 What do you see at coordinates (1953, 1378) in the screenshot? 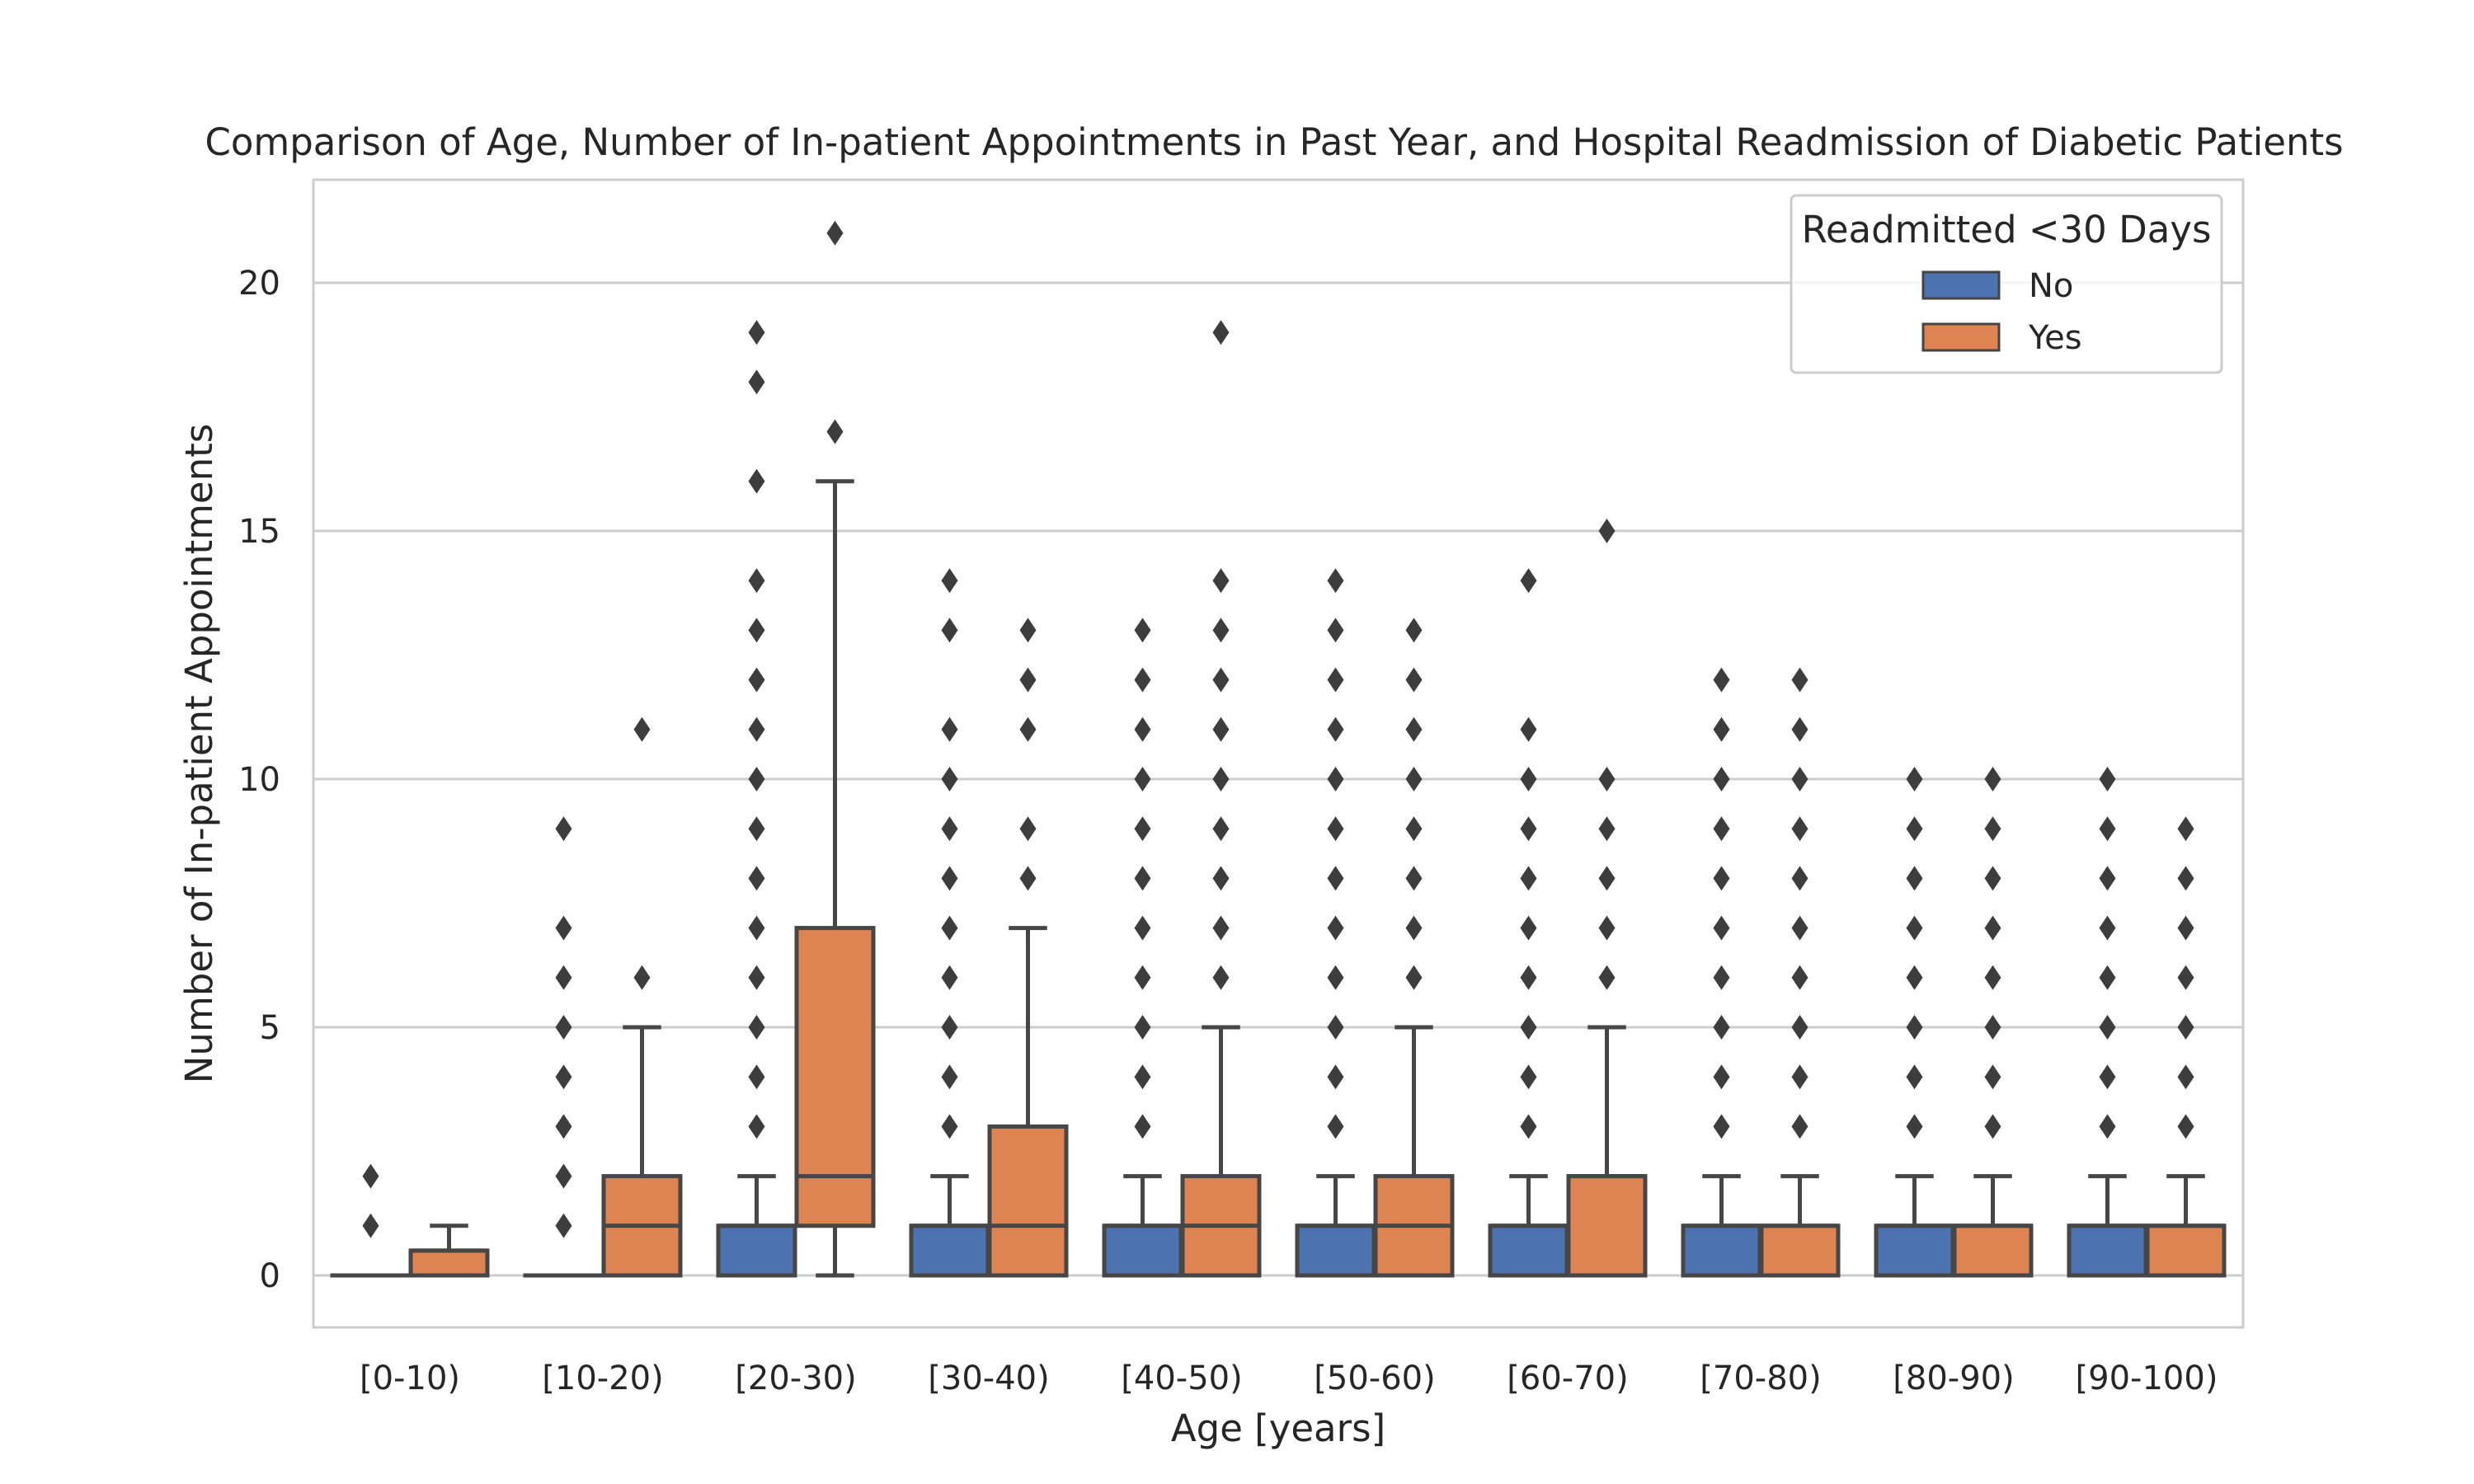
I see `x-tick-label: [80-90)` at bounding box center [1953, 1378].